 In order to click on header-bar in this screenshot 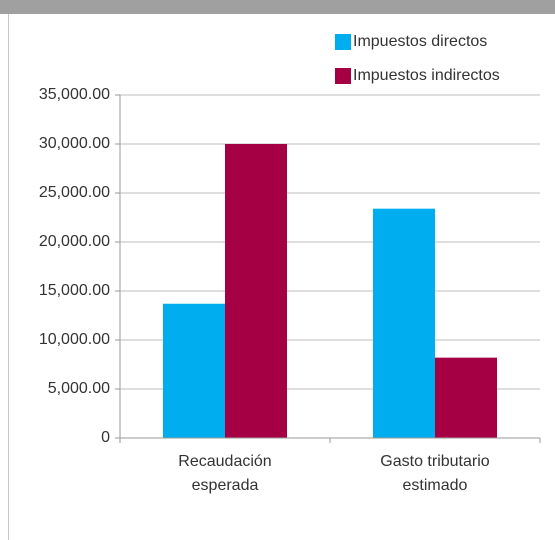, I will do `click(277, 7)`.